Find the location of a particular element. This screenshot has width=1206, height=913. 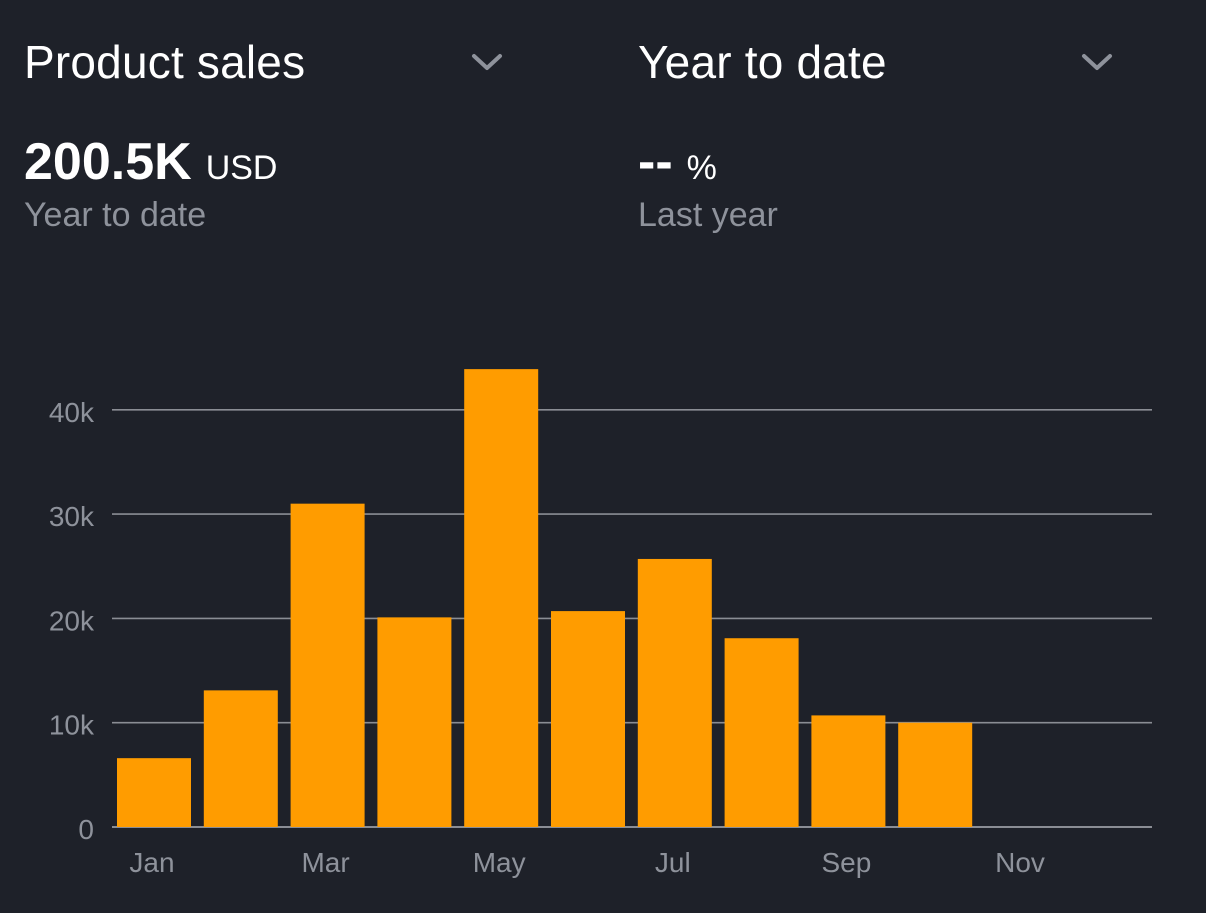

x-tick-label: Jan is located at coordinates (151, 862).